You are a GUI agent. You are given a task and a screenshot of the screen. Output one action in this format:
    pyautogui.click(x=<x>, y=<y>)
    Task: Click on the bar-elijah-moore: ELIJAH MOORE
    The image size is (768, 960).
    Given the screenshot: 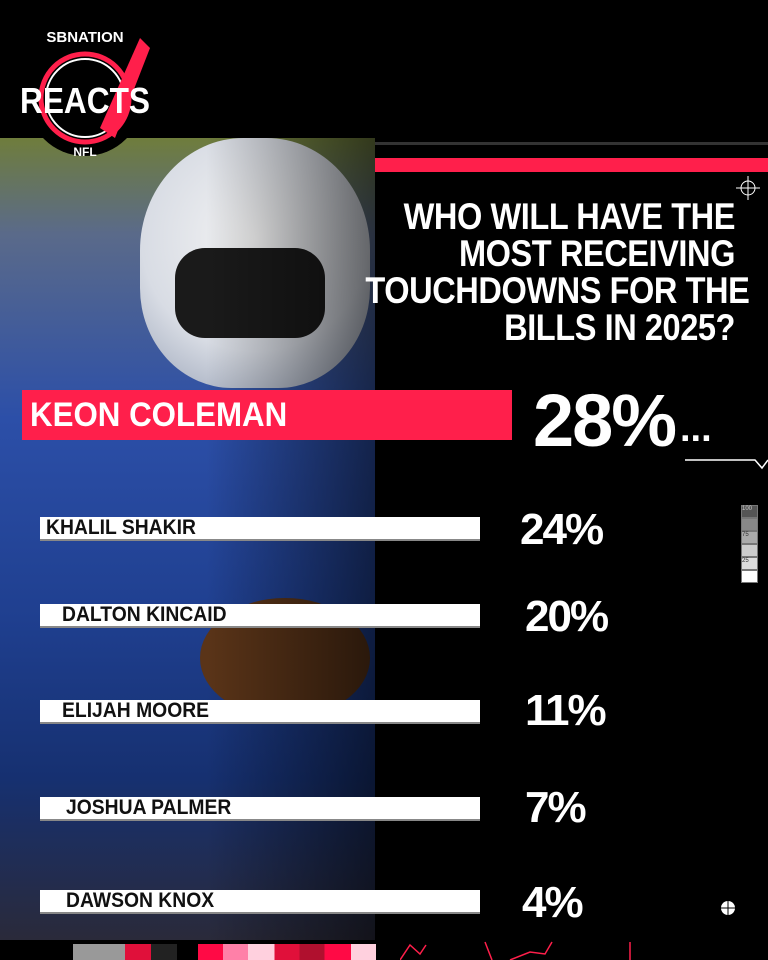 What is the action you would take?
    pyautogui.click(x=260, y=711)
    